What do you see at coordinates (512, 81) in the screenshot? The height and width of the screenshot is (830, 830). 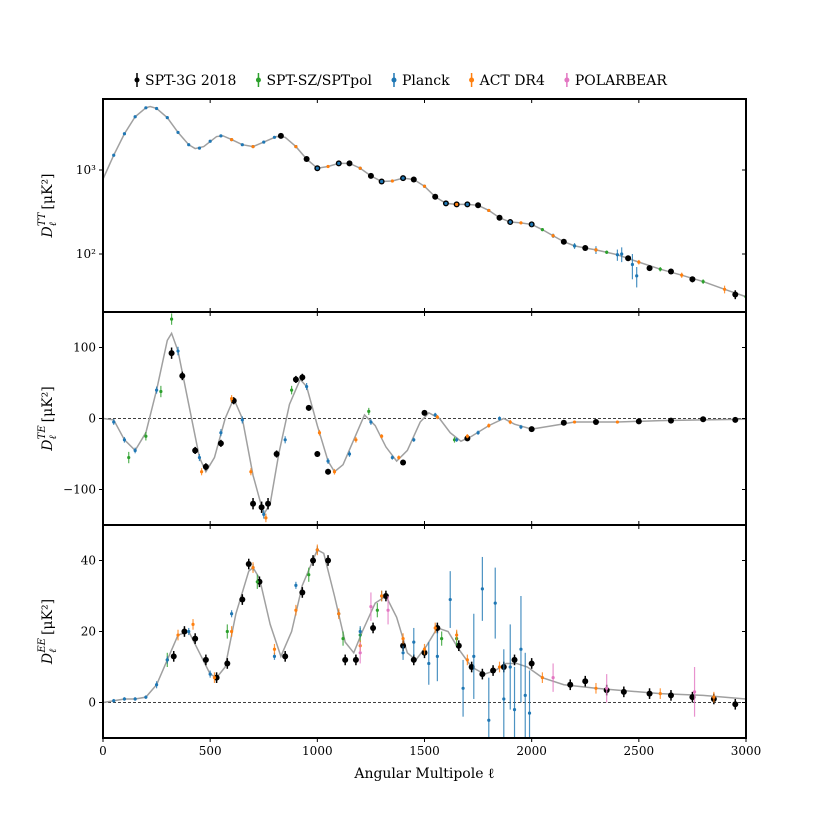 I see `legend-label: ACT DR4` at bounding box center [512, 81].